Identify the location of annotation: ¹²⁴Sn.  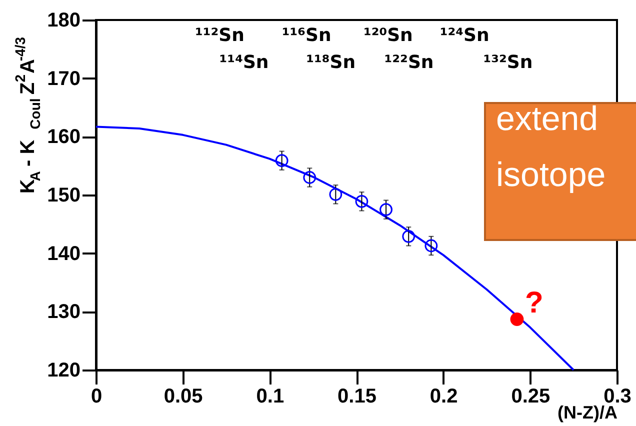
(465, 35).